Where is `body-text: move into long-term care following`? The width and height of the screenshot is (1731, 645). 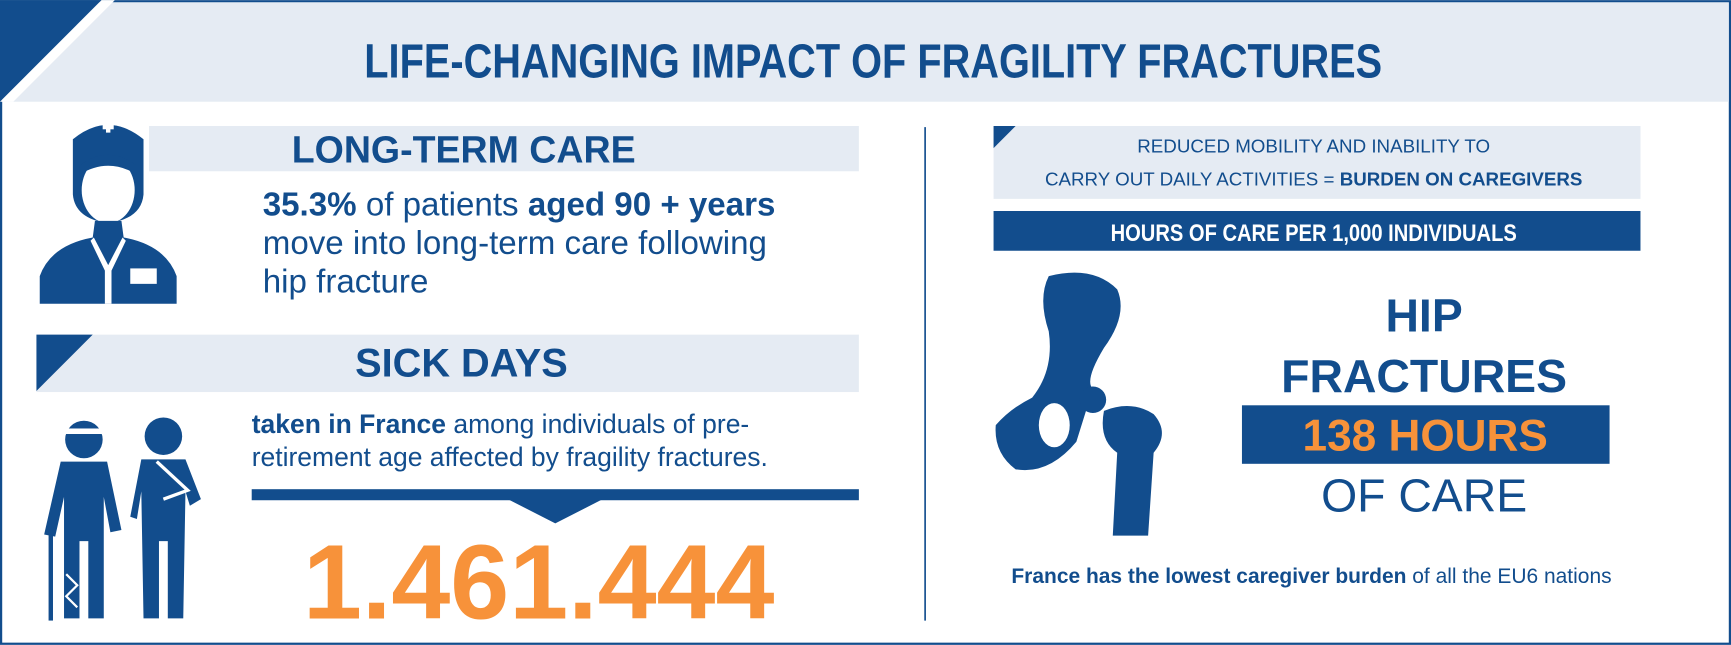 body-text: move into long-term care following is located at coordinates (515, 243).